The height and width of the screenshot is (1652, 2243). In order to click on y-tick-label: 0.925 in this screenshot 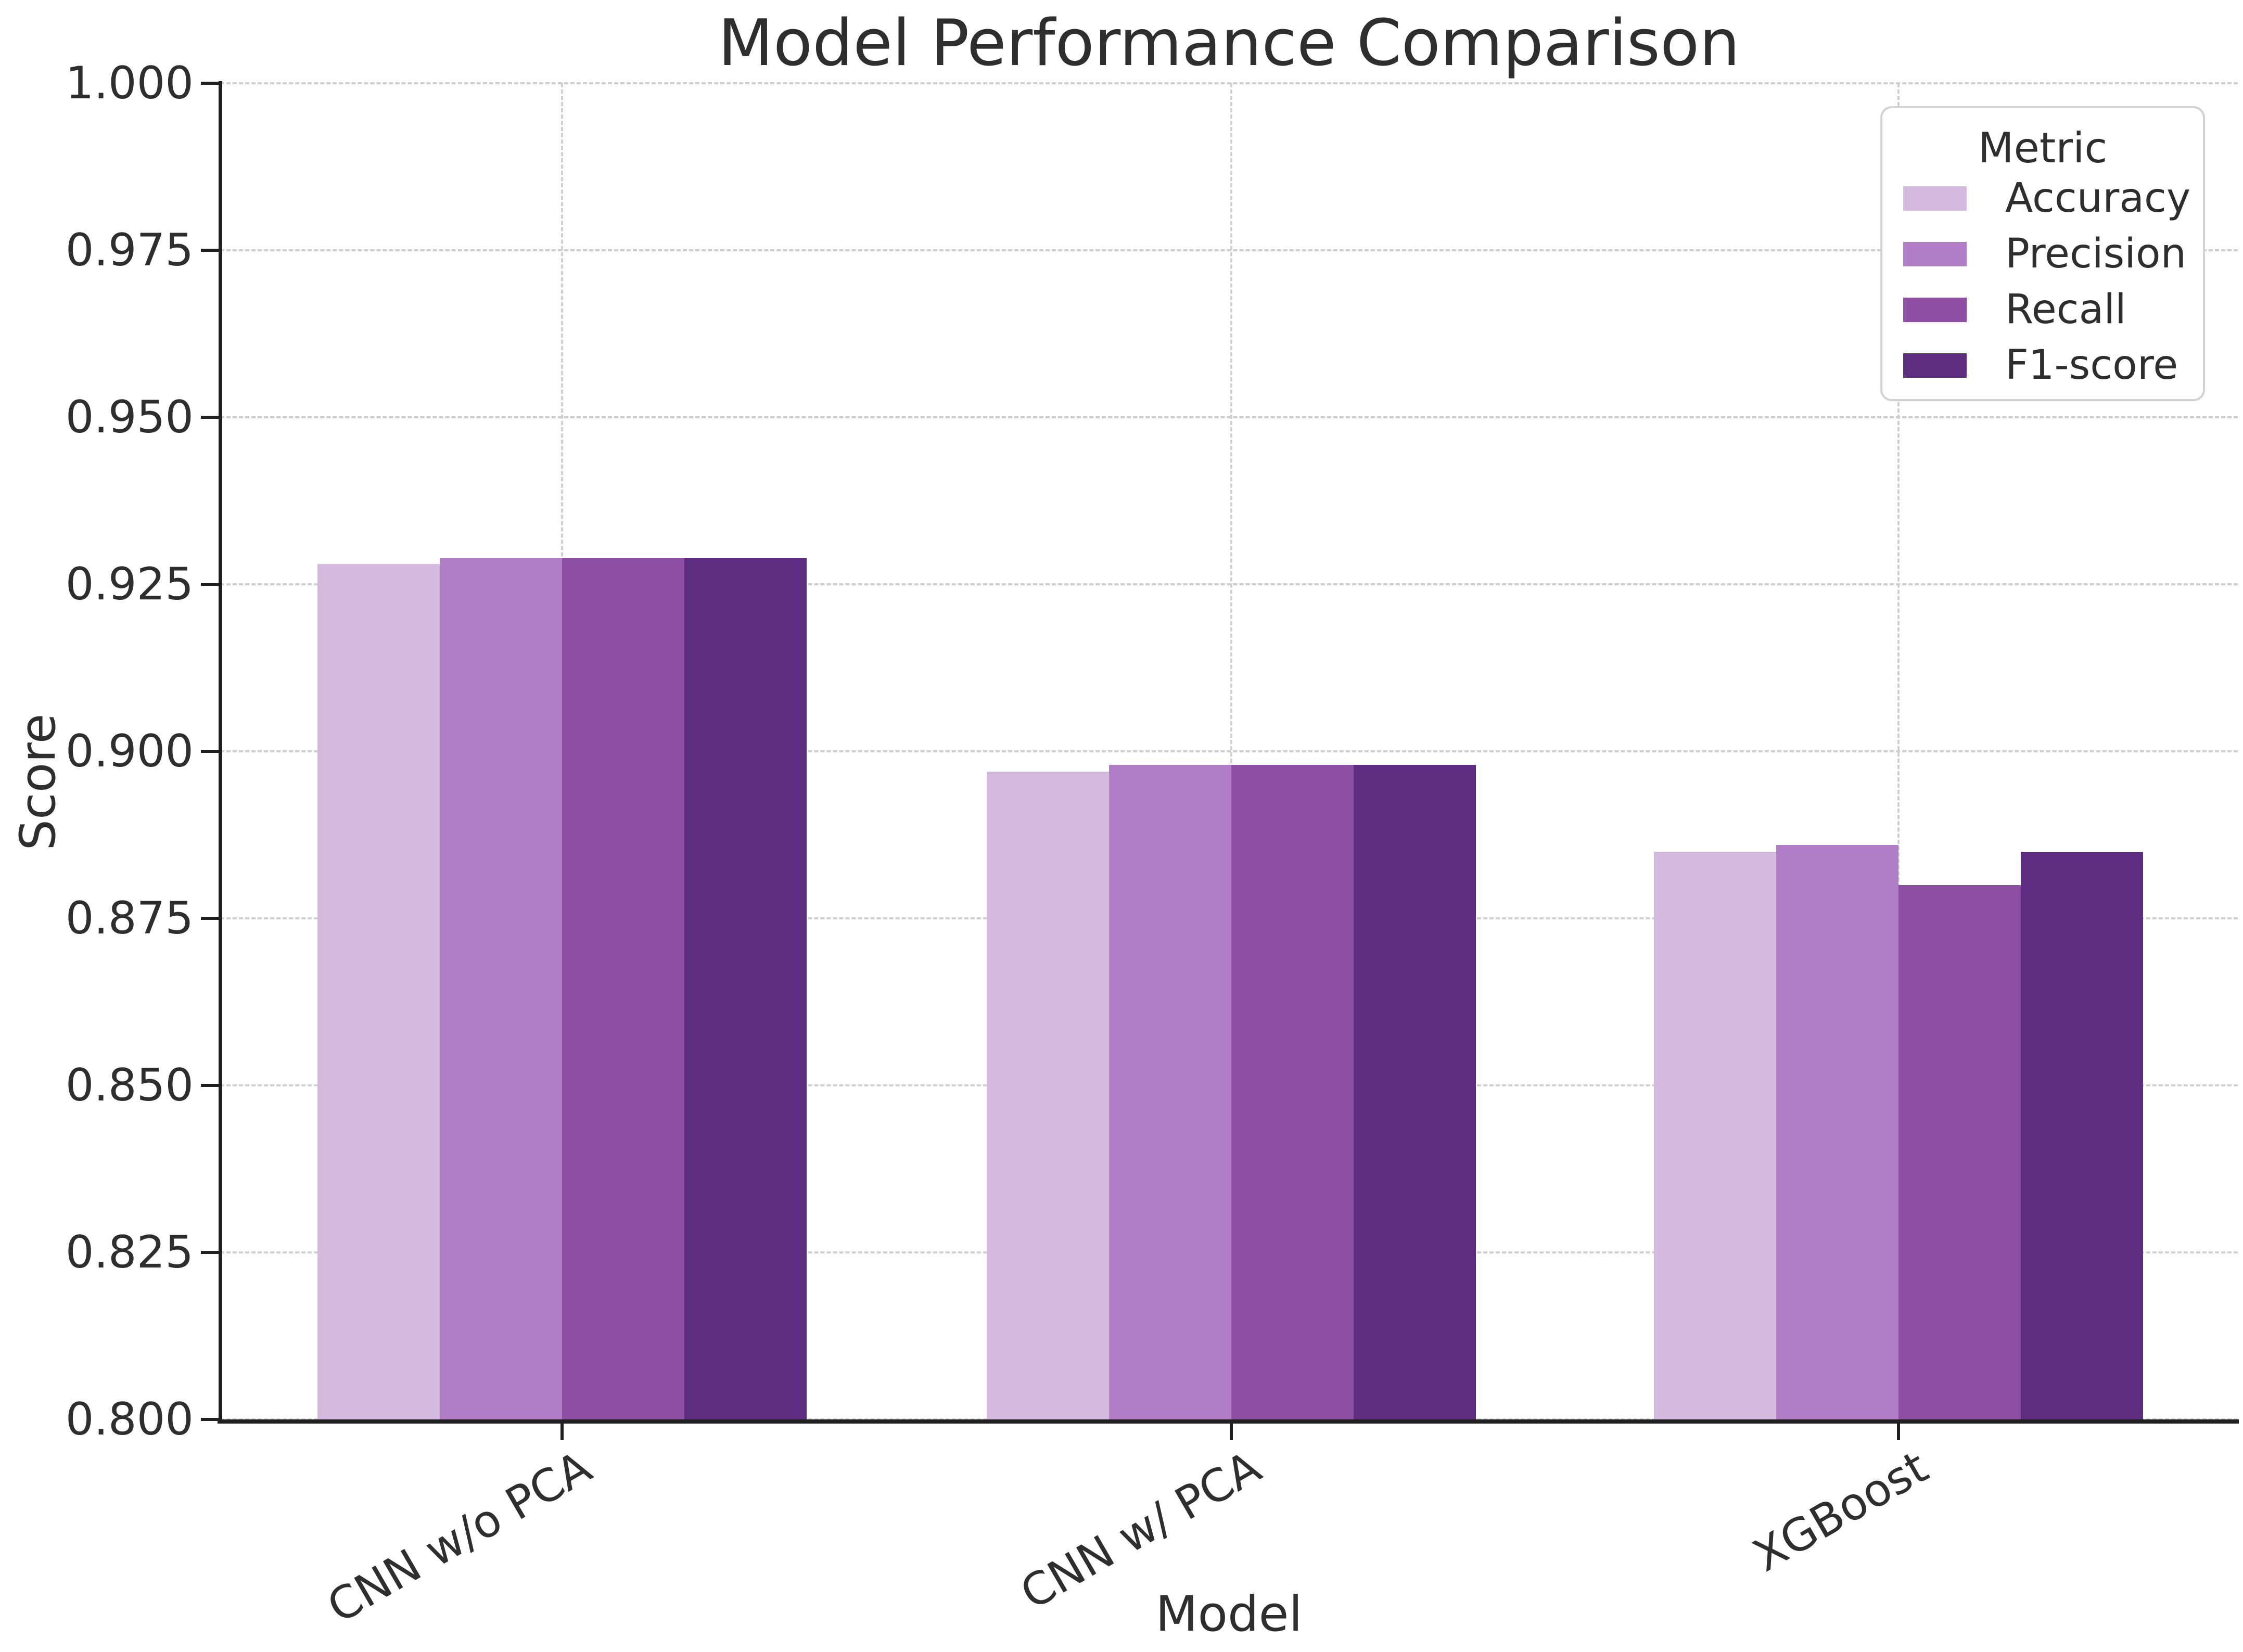, I will do `click(129, 584)`.